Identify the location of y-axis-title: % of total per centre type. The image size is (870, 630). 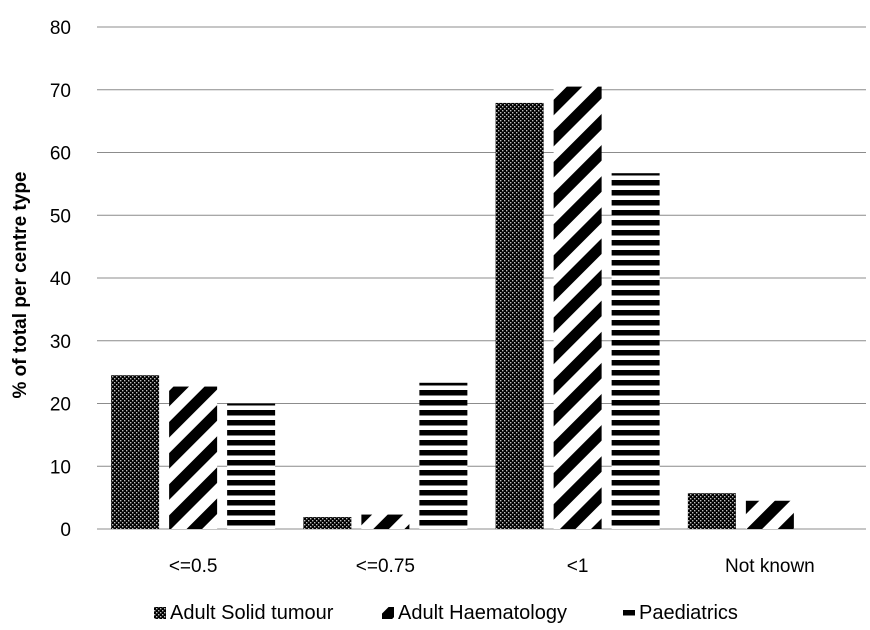
(20, 285).